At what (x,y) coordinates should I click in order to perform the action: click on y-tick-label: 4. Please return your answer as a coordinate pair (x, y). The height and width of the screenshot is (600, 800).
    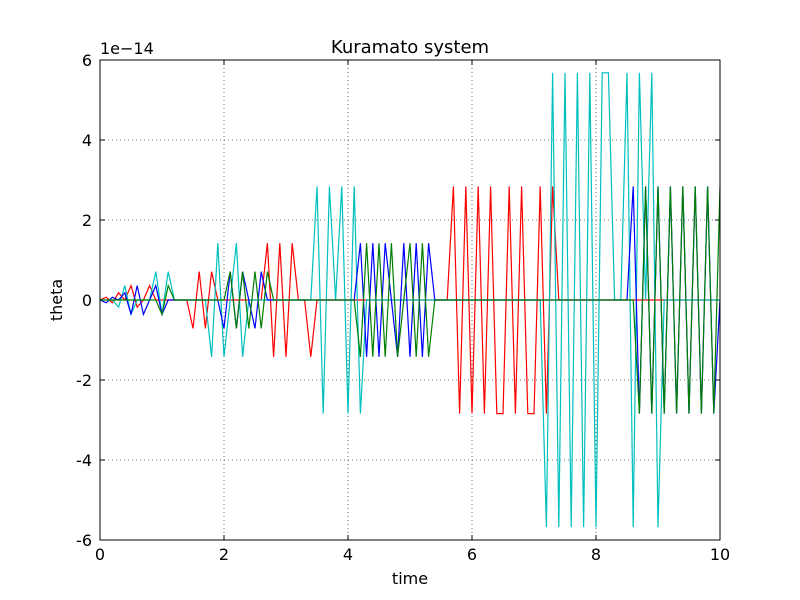
    Looking at the image, I should click on (87, 140).